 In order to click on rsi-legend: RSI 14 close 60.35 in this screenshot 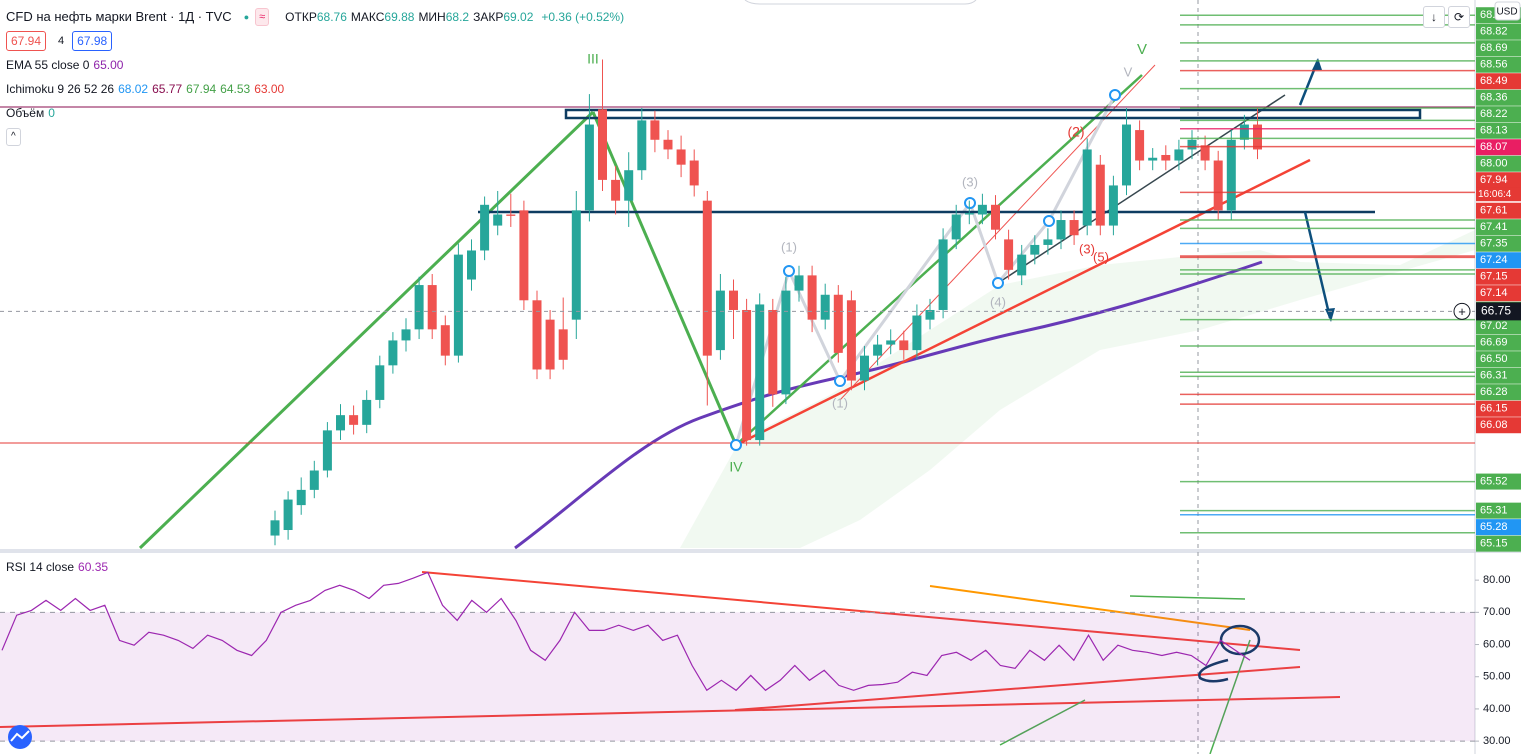, I will do `click(59, 567)`.